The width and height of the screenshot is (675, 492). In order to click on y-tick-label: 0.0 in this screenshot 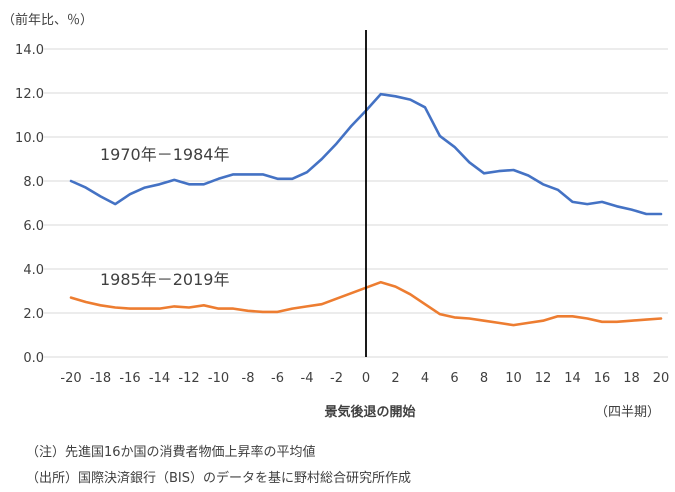, I will do `click(33, 358)`.